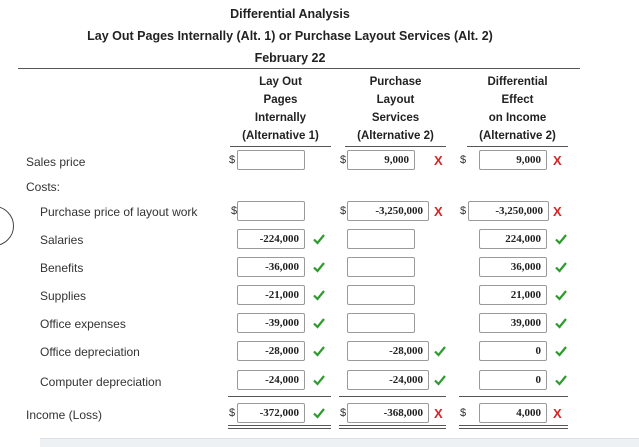  What do you see at coordinates (513, 239) in the screenshot?
I see `salaries-diff-input: 224,000` at bounding box center [513, 239].